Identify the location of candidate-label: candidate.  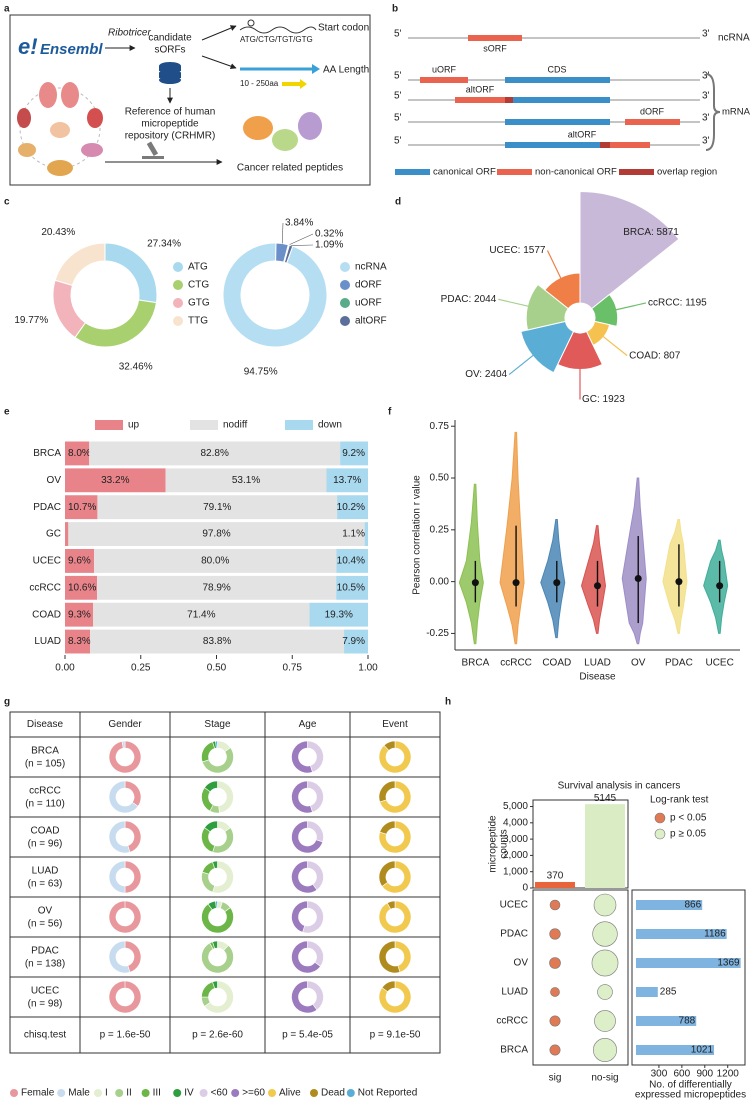
(170, 38).